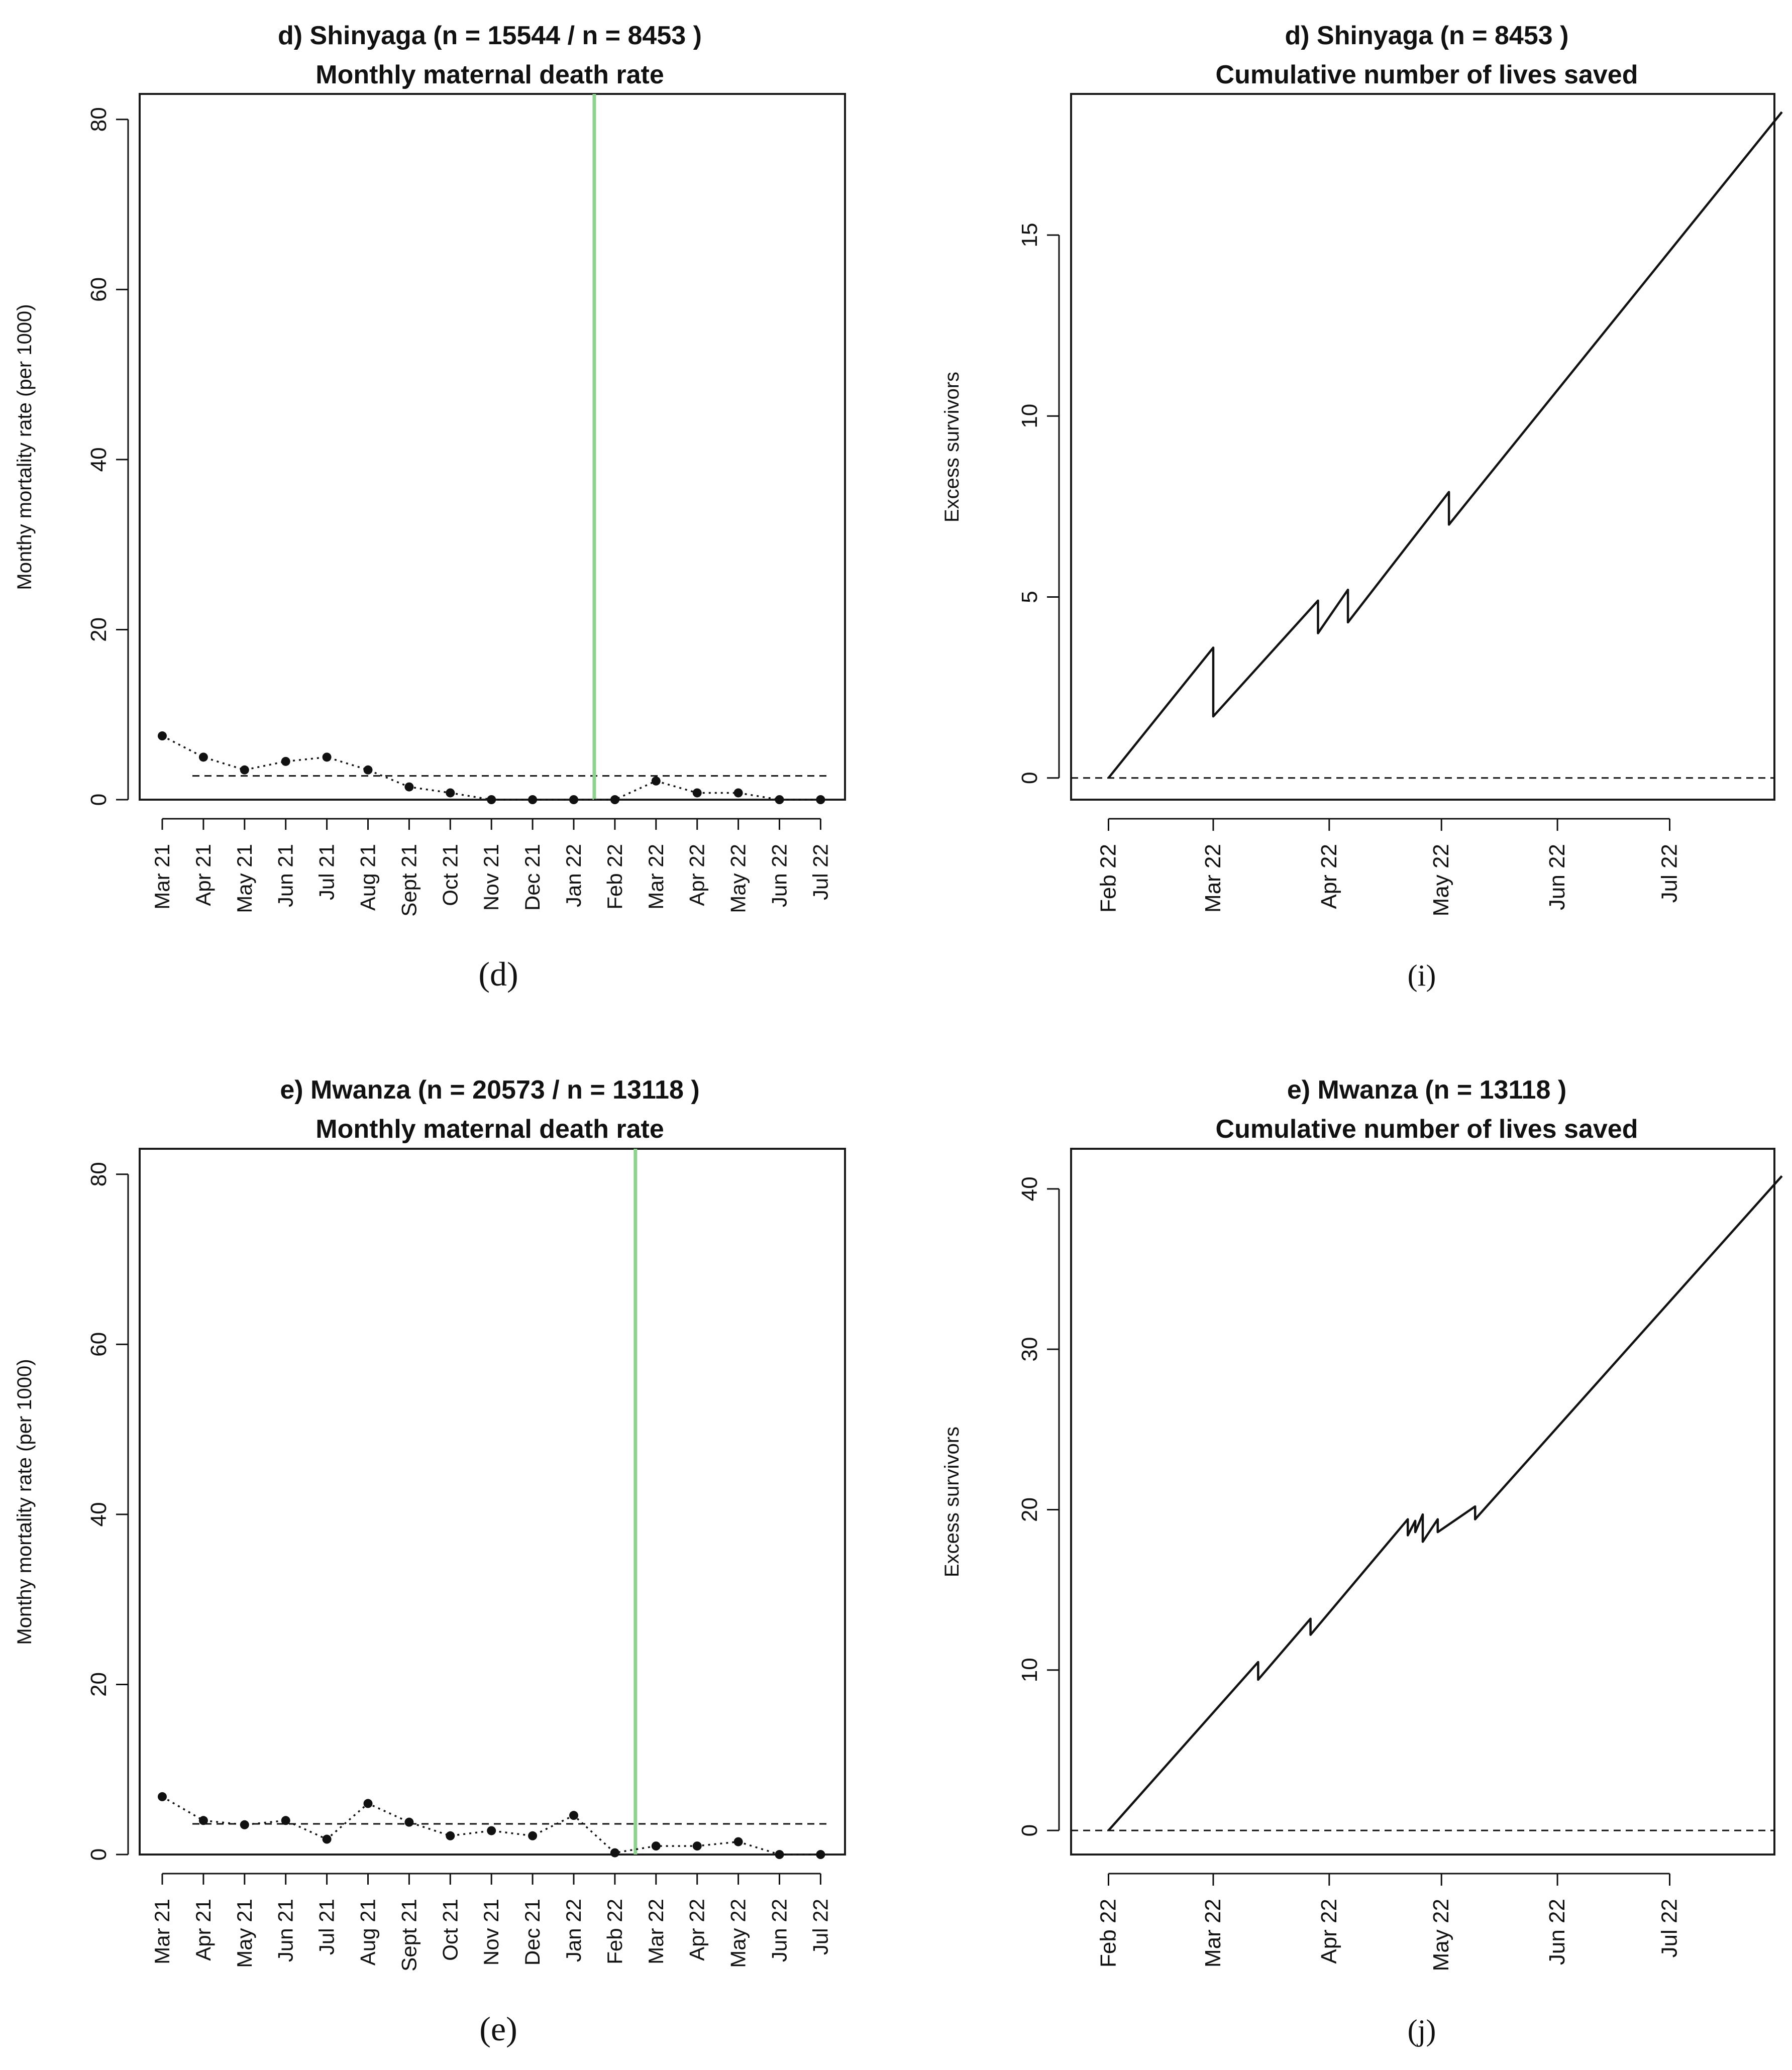  I want to click on x-tick-label: Jun 21, so click(285, 1930).